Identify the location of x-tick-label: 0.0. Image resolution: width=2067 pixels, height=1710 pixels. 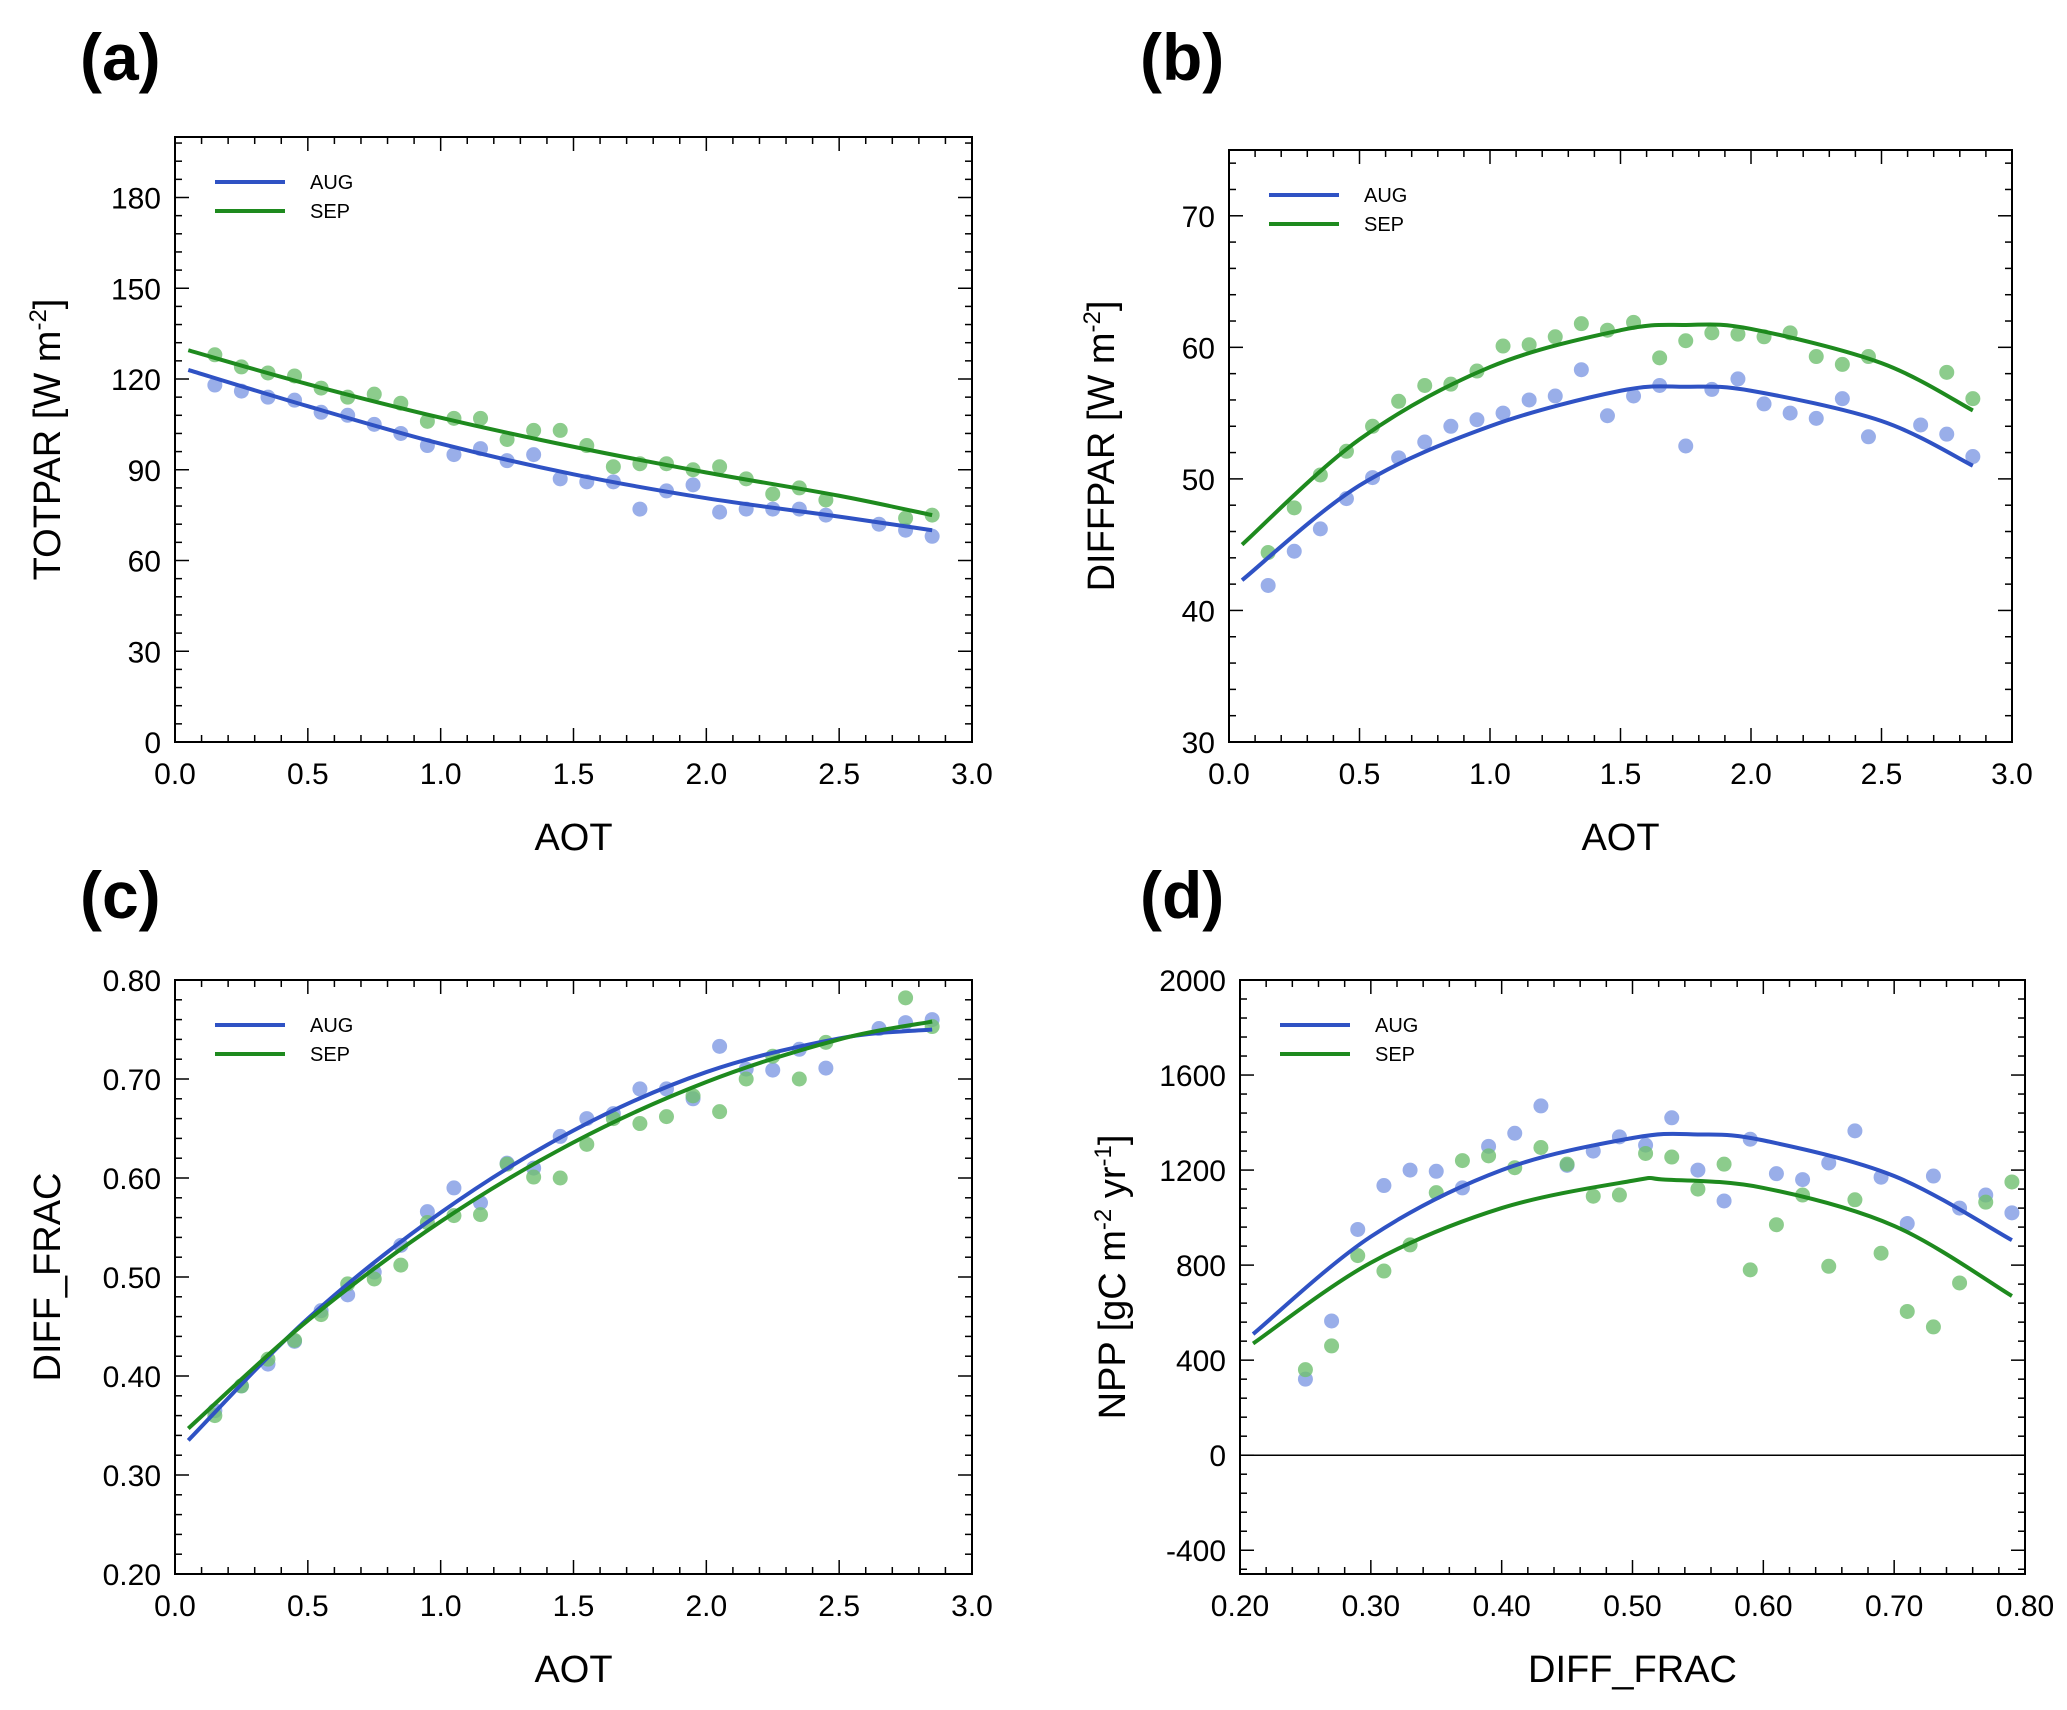
(175, 774).